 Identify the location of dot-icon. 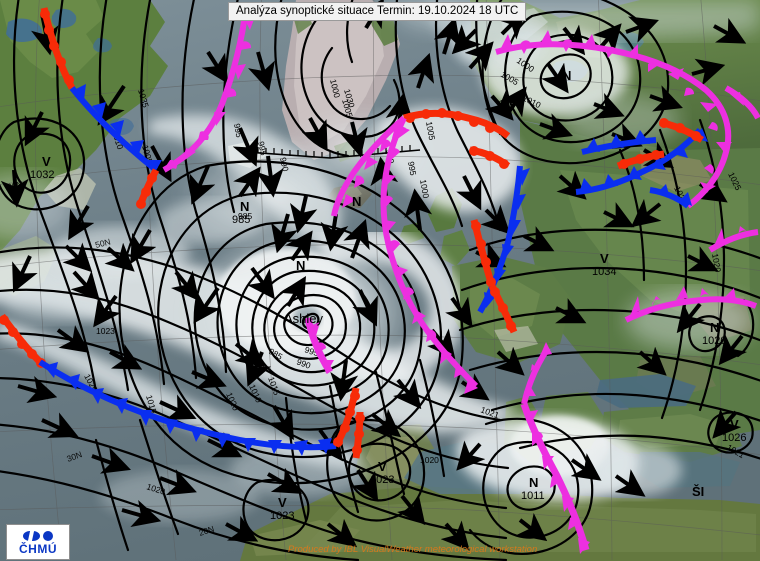
(48, 536).